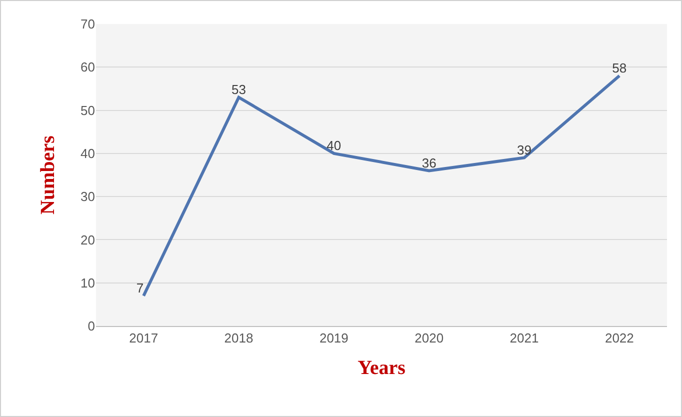 The image size is (682, 417). I want to click on x-tick-label: 2018, so click(239, 338).